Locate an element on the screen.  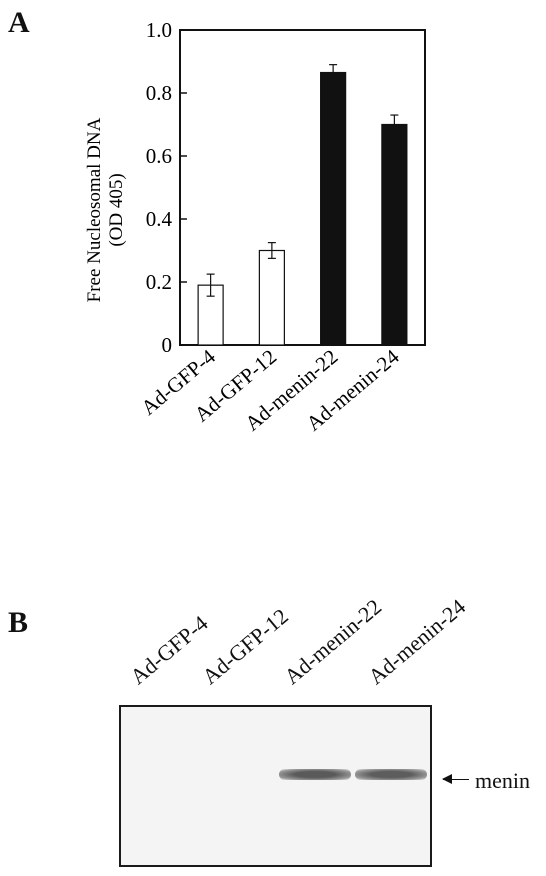
y-axis-label-line1: Free Nucleosomal DNA is located at coordinates (94, 209).